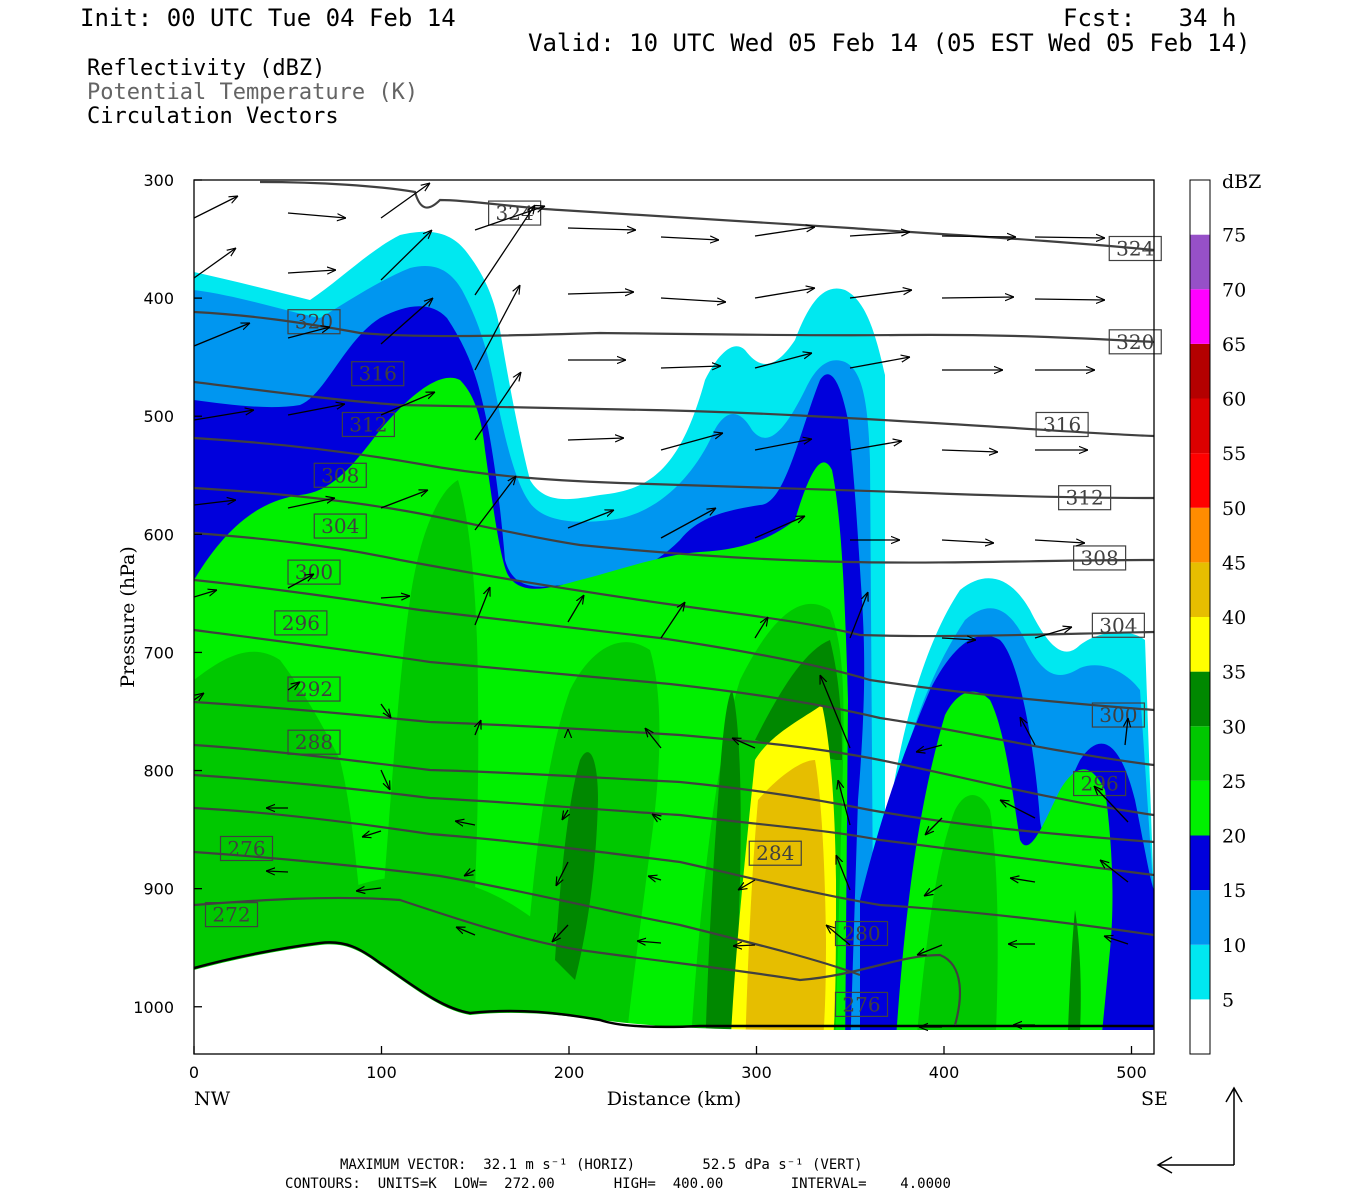 This screenshot has width=1350, height=1200. I want to click on y-tick-label: 500, so click(158, 416).